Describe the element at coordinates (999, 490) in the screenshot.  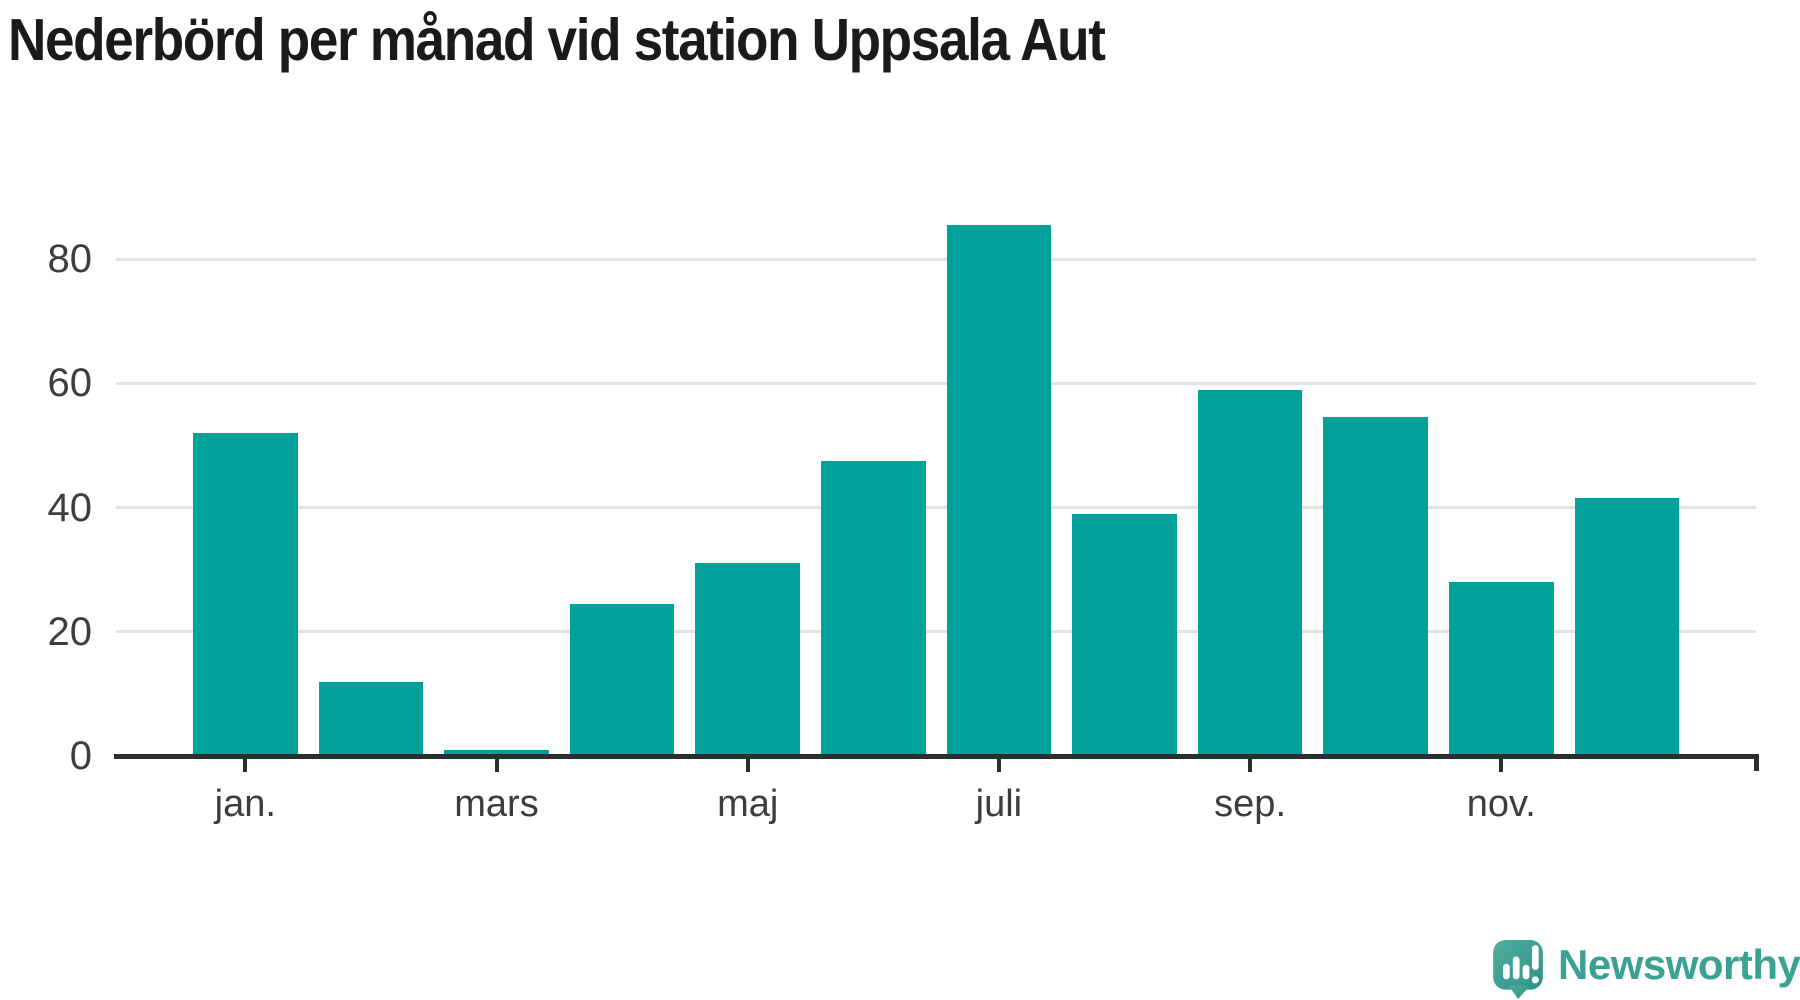
I see `bar-juli` at that location.